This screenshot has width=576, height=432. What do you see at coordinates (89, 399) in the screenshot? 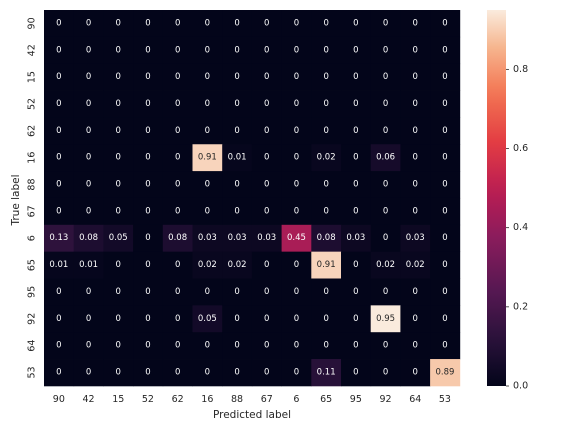
I see `x-tick-label: 42` at bounding box center [89, 399].